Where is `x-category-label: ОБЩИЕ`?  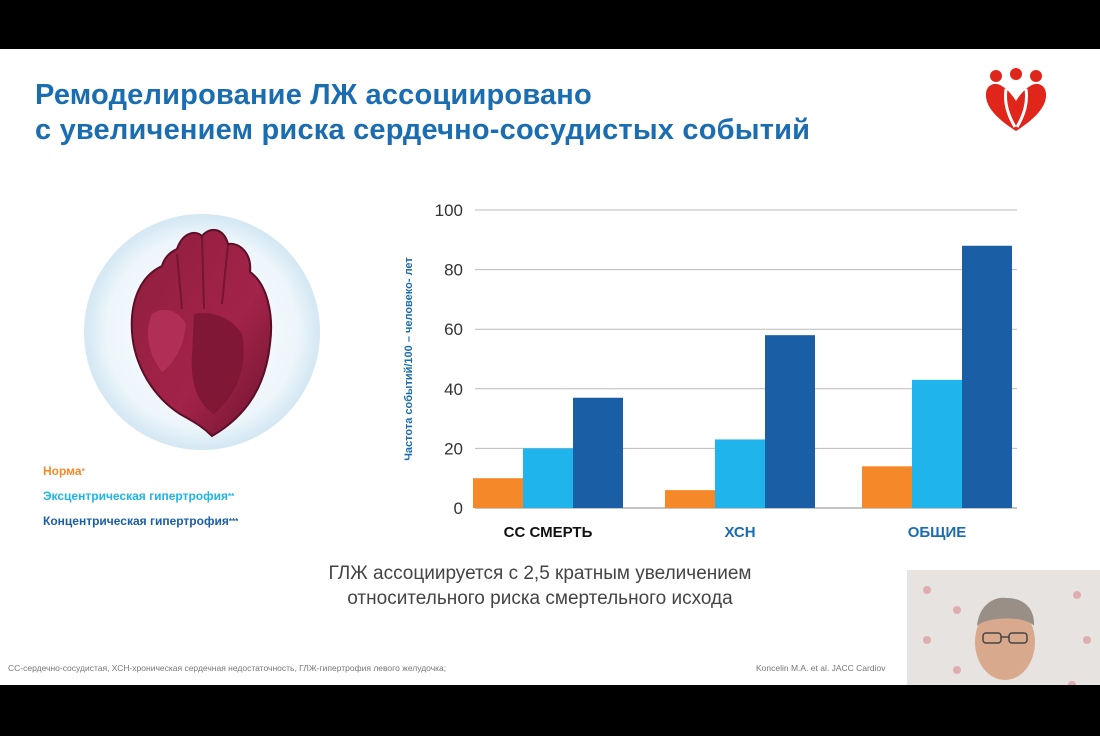 x-category-label: ОБЩИЕ is located at coordinates (937, 532).